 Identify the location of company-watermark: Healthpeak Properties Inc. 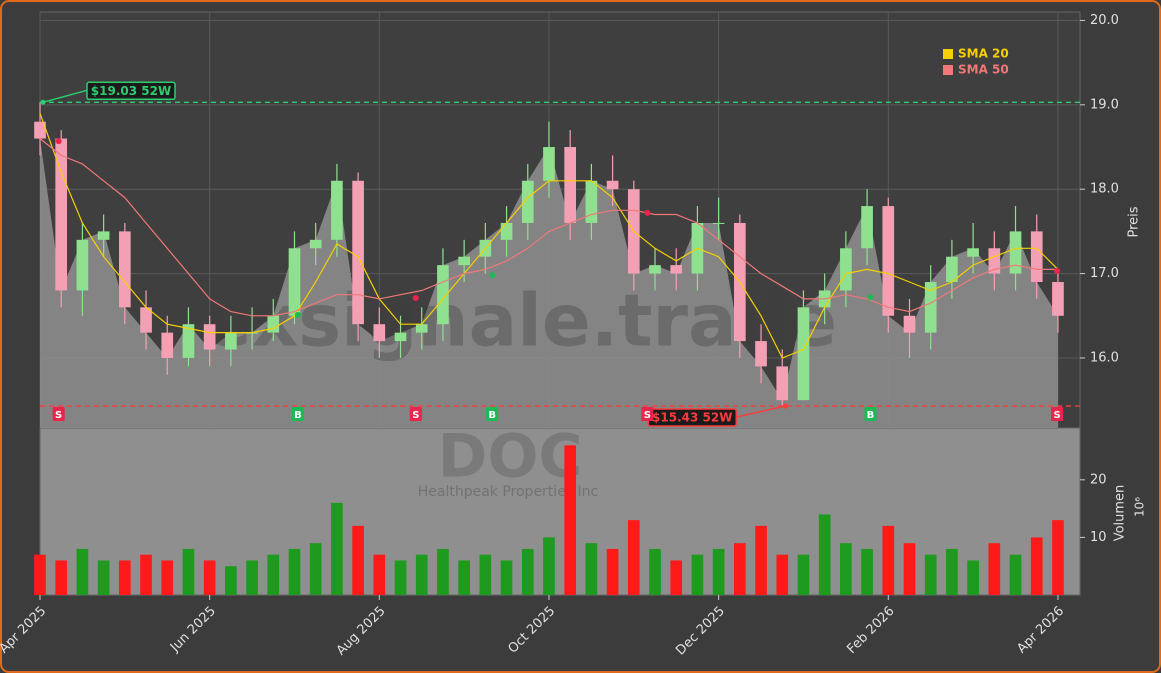
(508, 492).